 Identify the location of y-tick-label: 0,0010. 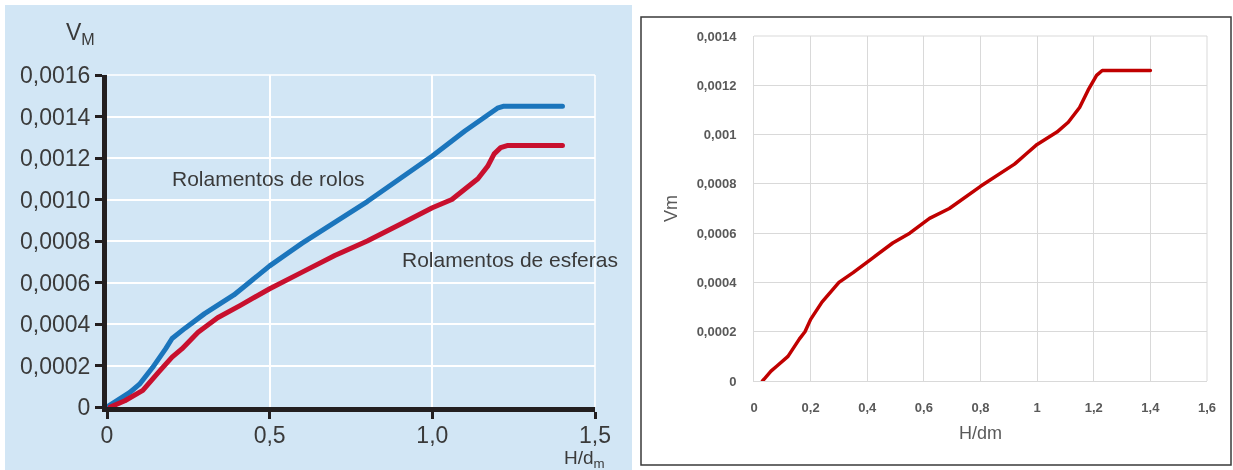
(55, 199).